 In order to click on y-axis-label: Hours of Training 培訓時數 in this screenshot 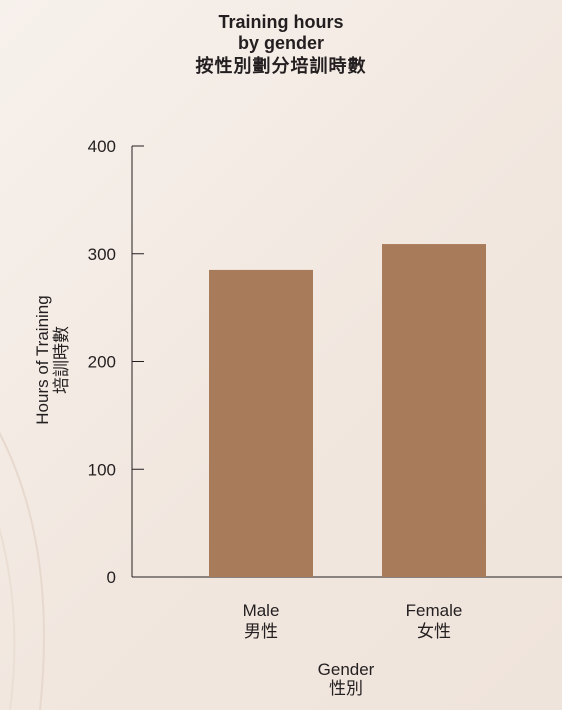, I will do `click(52, 360)`.